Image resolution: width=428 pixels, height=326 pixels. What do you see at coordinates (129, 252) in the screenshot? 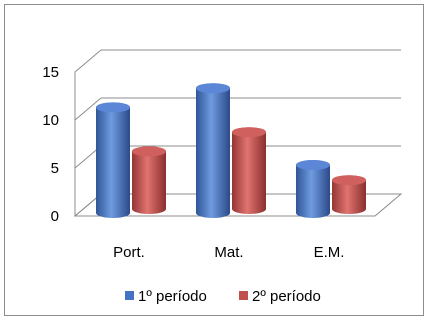
I see `x-tick-label: Port.` at bounding box center [129, 252].